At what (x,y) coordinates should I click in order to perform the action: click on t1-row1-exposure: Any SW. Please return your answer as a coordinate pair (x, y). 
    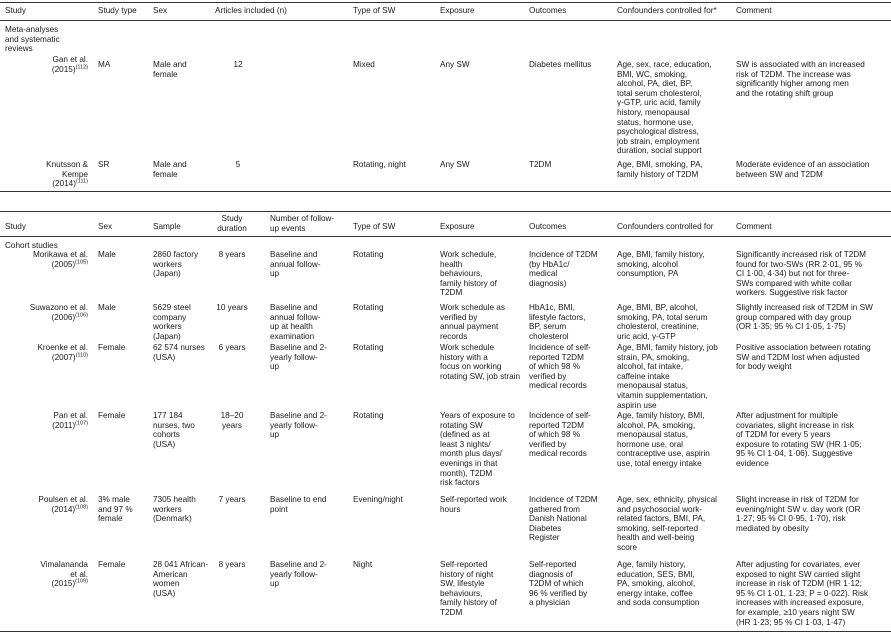
    Looking at the image, I should click on (455, 64).